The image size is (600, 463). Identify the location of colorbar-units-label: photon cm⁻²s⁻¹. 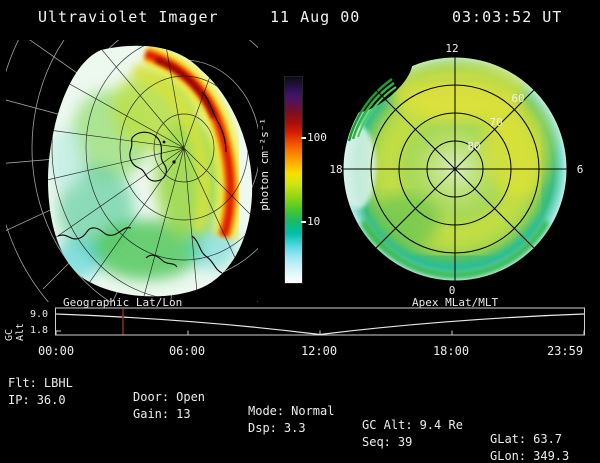
(264, 164).